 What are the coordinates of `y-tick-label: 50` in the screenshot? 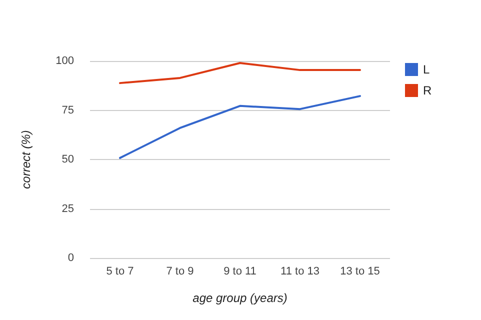 It's located at (68, 160).